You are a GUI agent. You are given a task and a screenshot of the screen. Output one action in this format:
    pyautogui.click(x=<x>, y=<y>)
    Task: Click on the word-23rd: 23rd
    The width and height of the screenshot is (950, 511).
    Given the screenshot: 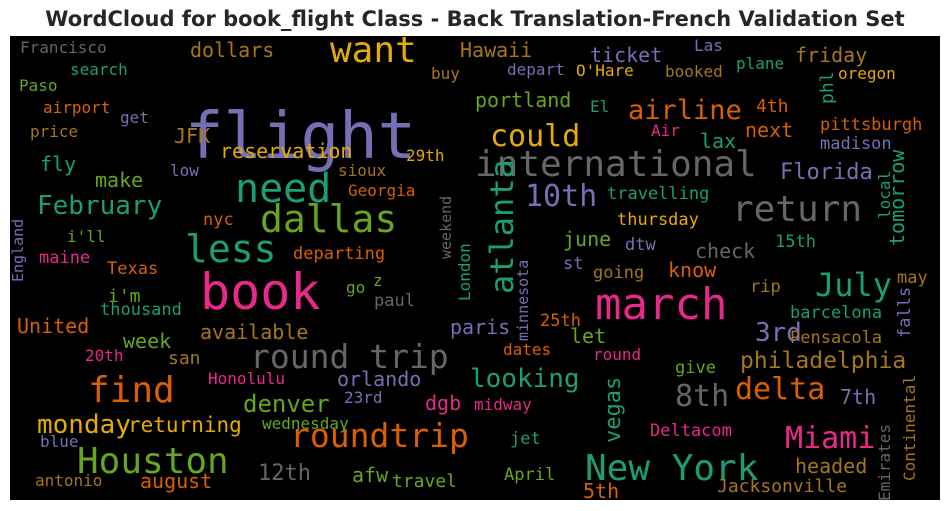 What is the action you would take?
    pyautogui.click(x=363, y=397)
    